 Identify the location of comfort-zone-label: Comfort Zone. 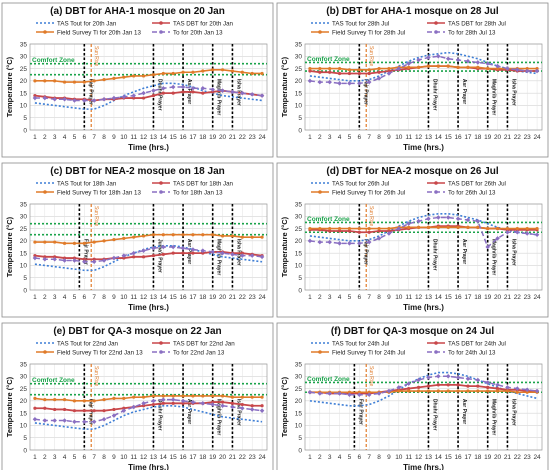
(328, 59).